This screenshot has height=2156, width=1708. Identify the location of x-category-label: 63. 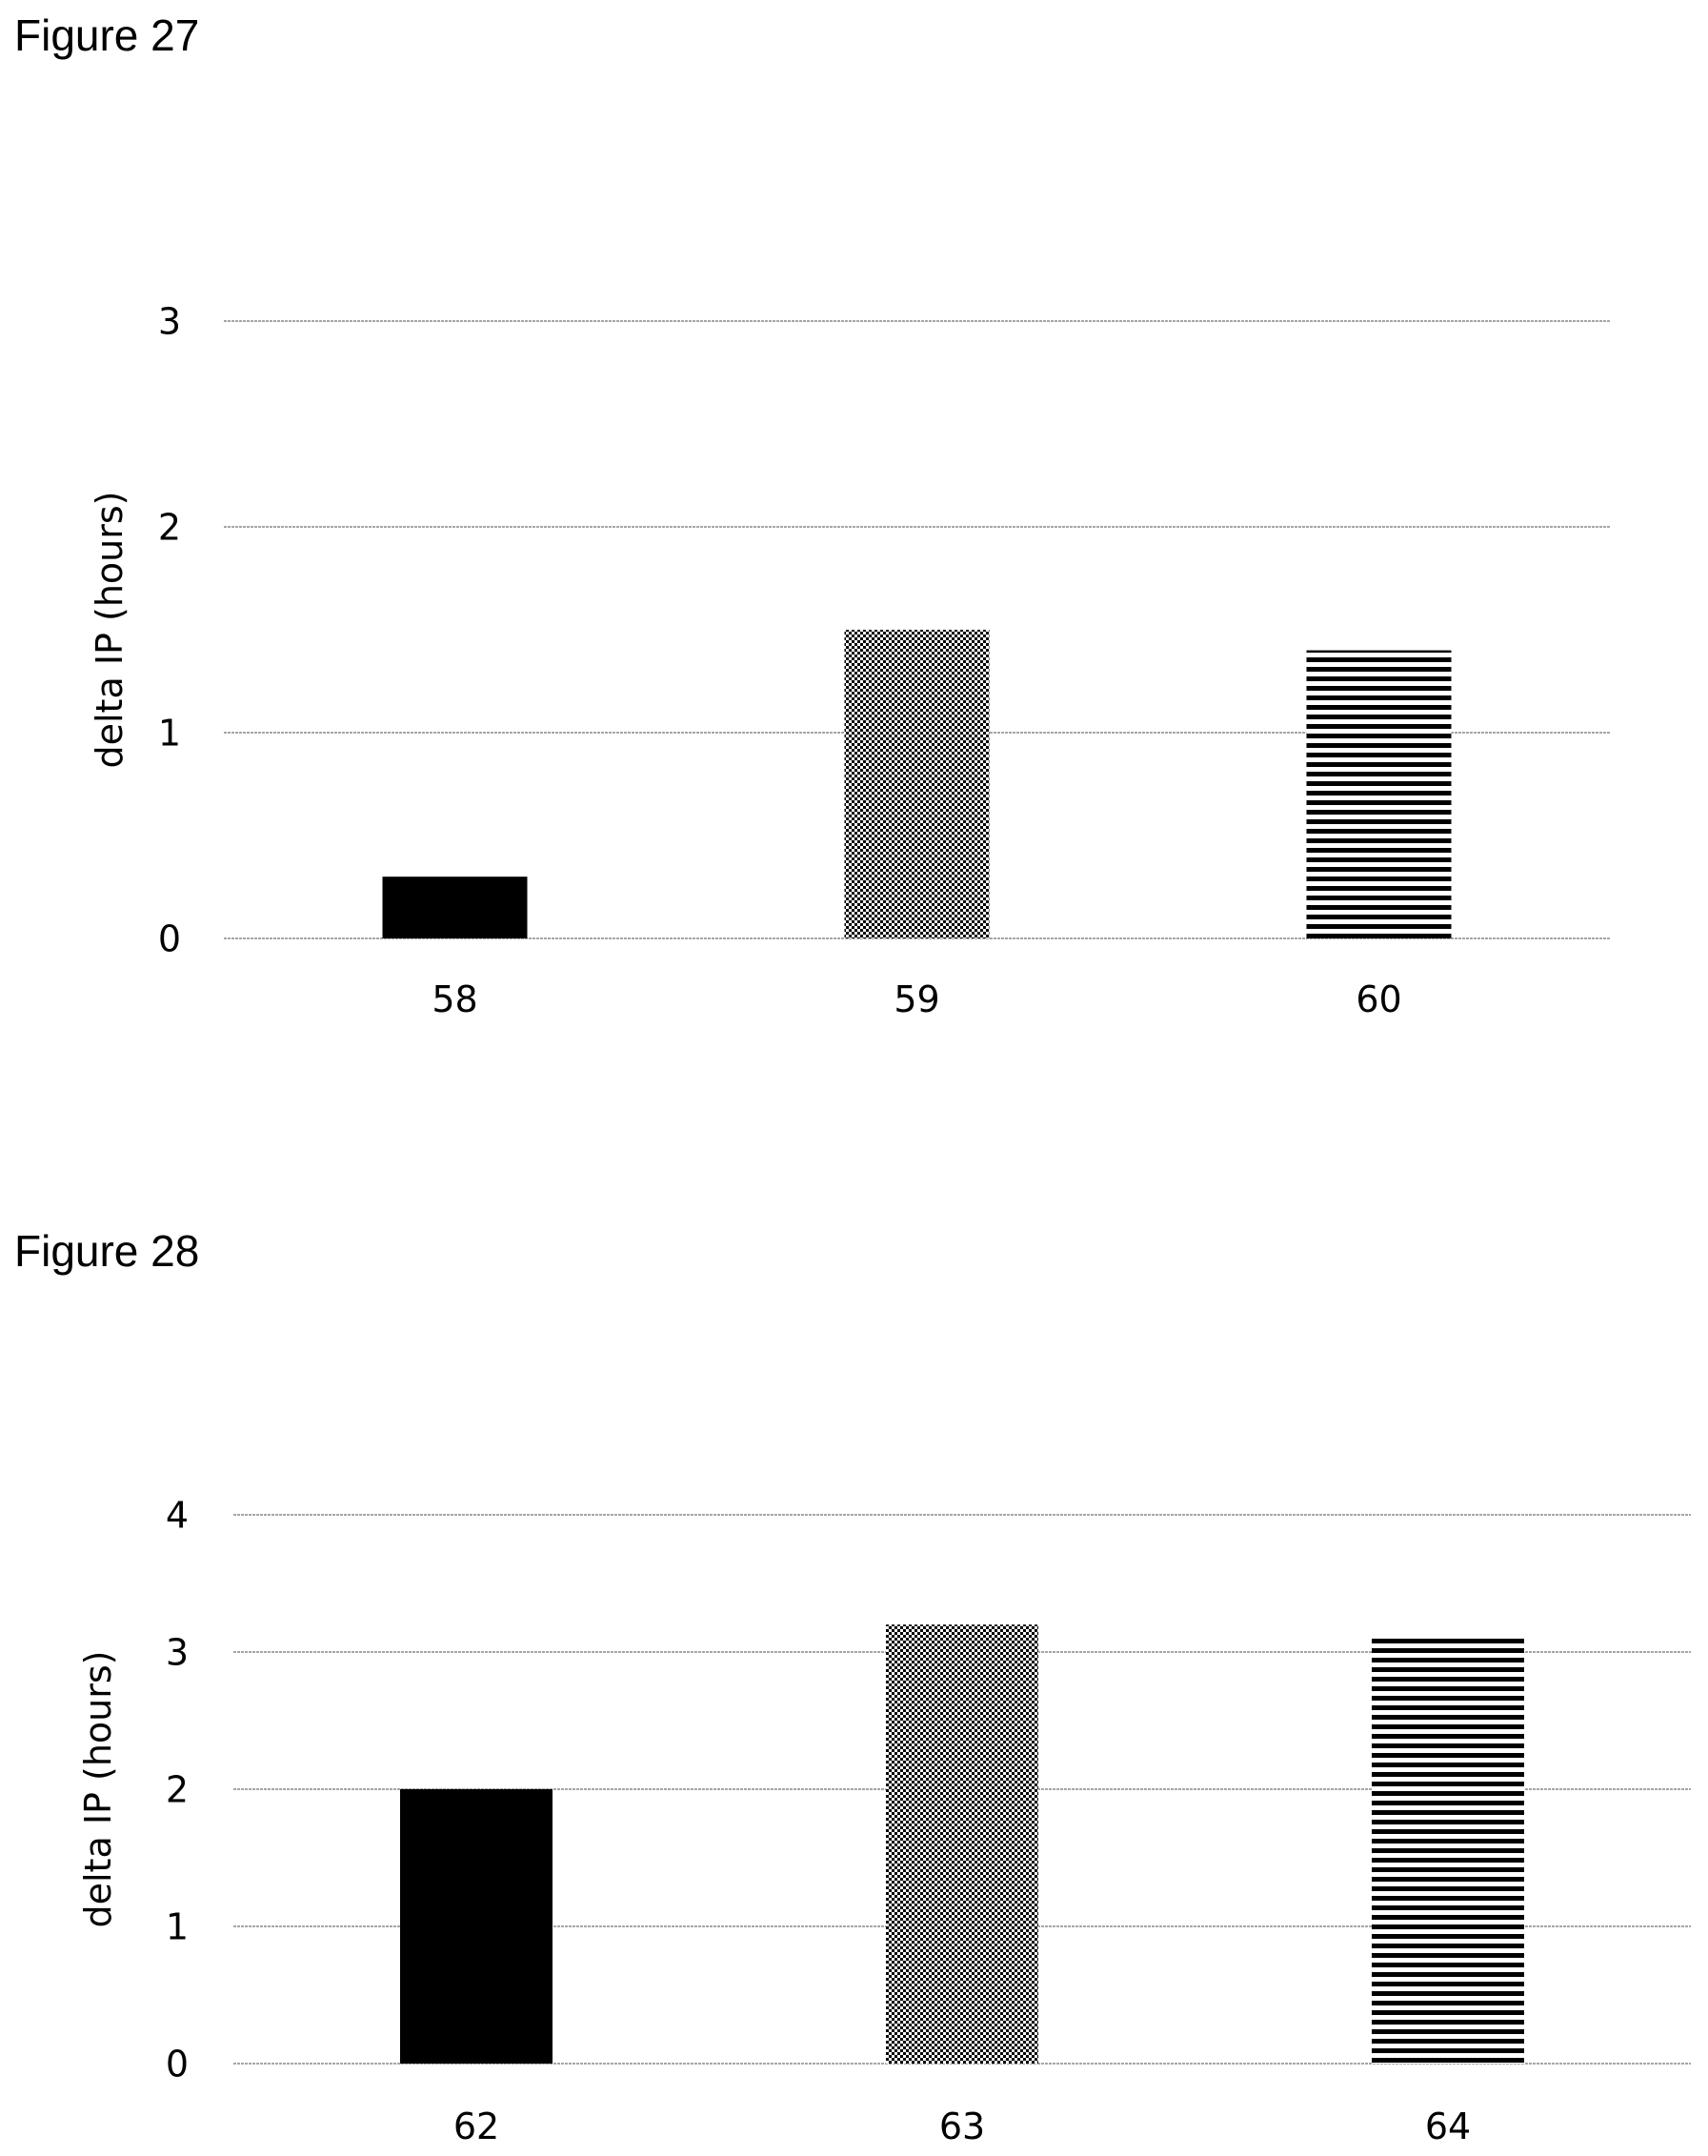
(962, 2126).